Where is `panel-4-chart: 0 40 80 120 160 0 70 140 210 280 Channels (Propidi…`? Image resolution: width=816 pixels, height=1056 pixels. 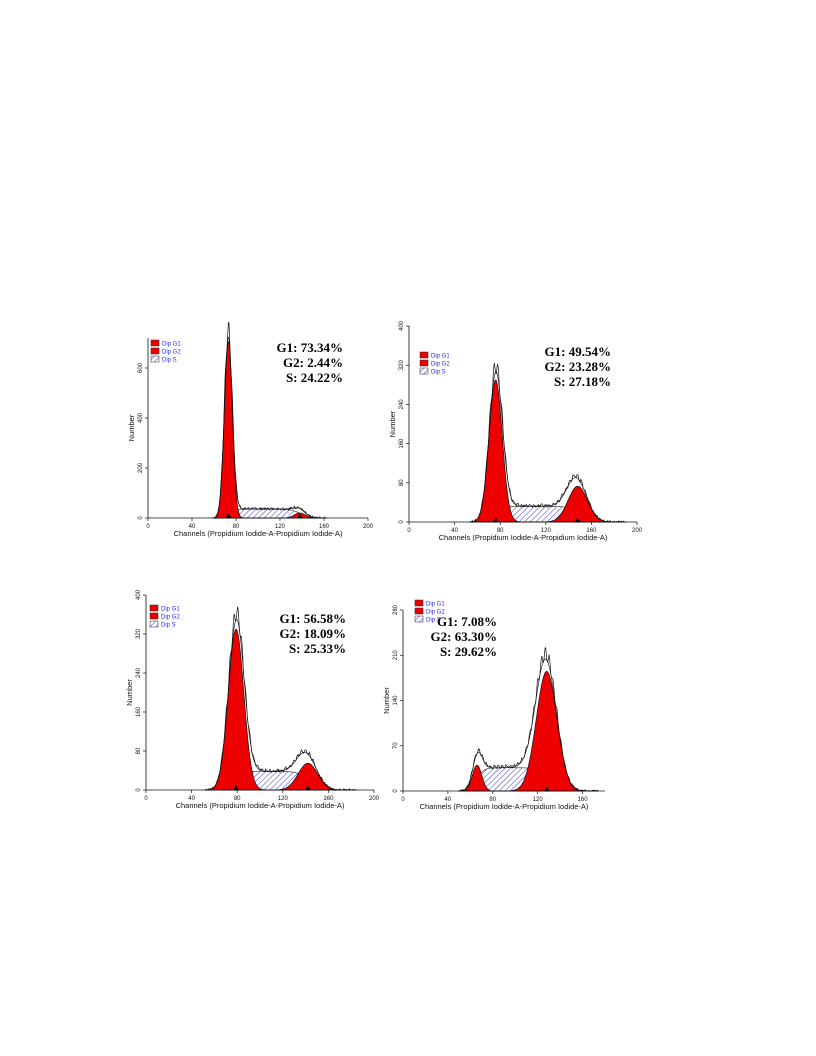 panel-4-chart: 0 40 80 120 160 0 70 140 210 280 Channels (Propidi… is located at coordinates (493, 705).